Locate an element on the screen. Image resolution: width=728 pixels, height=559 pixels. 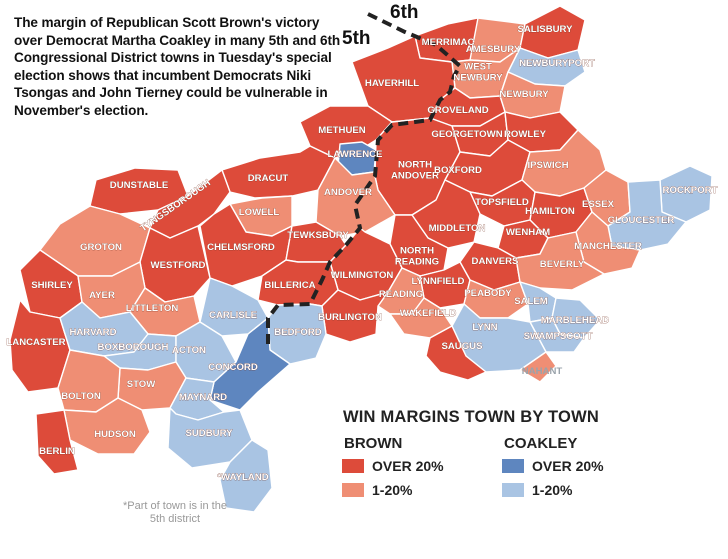
town-region-burlington is located at coordinates (355, 316).